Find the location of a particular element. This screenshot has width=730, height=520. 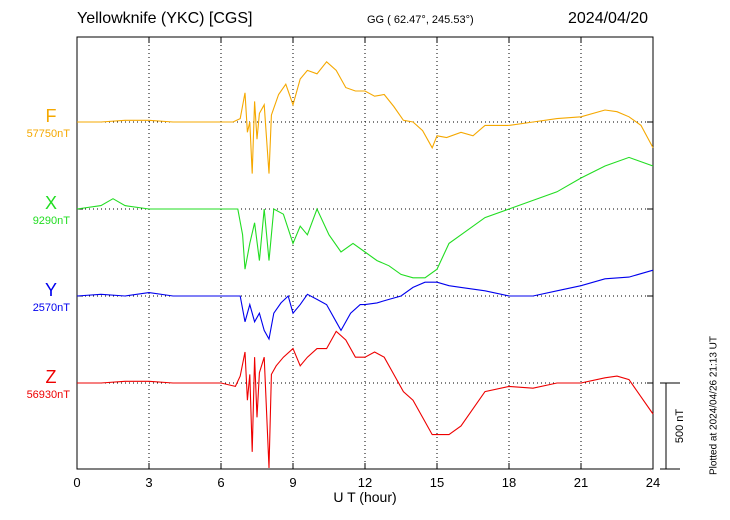

series-f-label: F is located at coordinates (51, 116).